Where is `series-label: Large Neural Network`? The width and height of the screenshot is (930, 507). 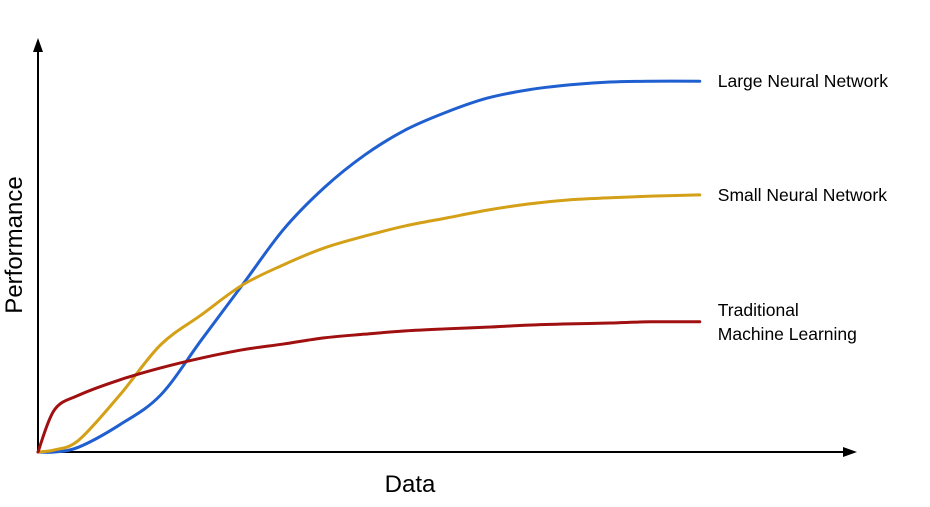 series-label: Large Neural Network is located at coordinates (802, 81).